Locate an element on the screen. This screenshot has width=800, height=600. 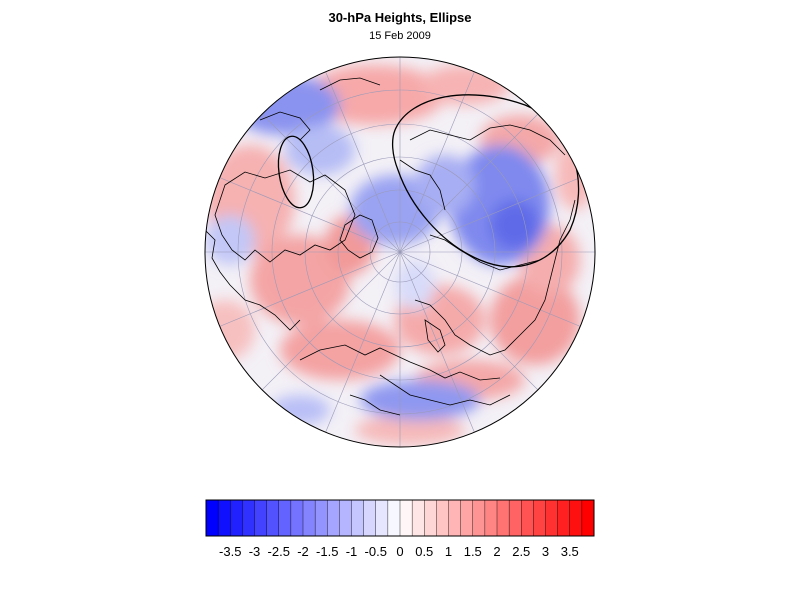
figure-date: 15 Feb 2009 is located at coordinates (400, 36).